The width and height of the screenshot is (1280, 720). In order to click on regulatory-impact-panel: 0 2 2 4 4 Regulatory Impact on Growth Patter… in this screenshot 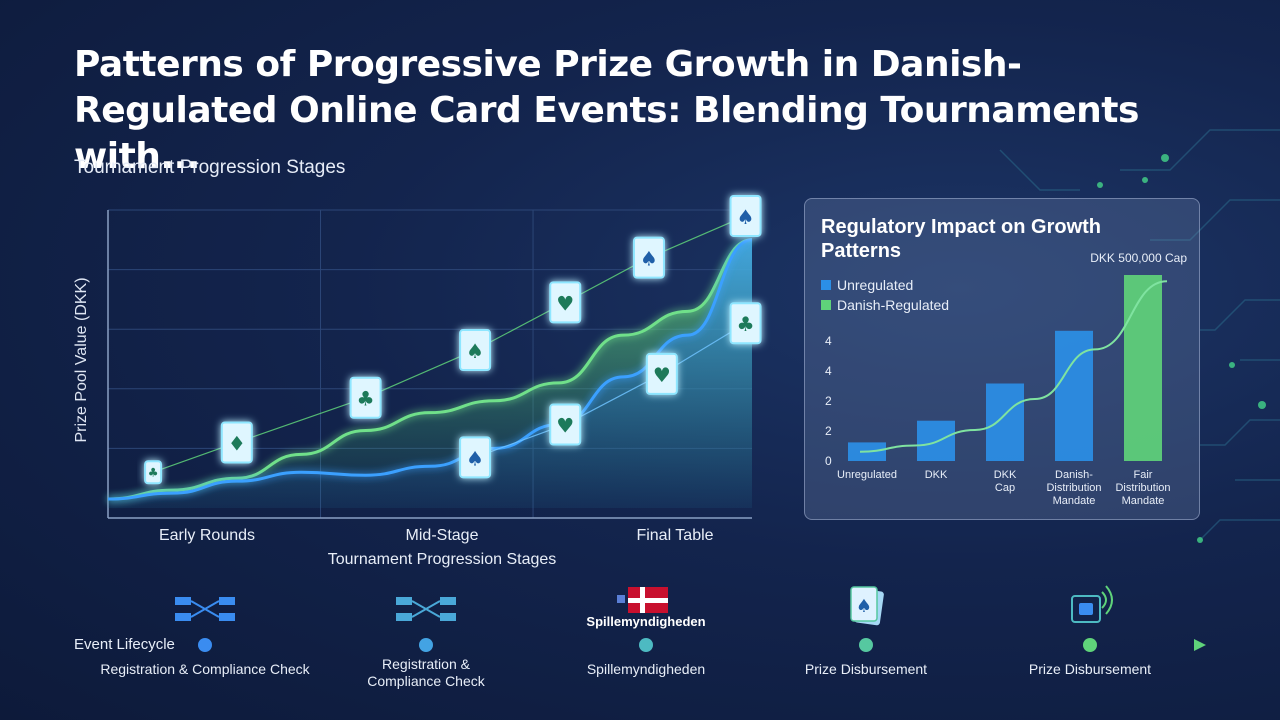, I will do `click(1002, 359)`.